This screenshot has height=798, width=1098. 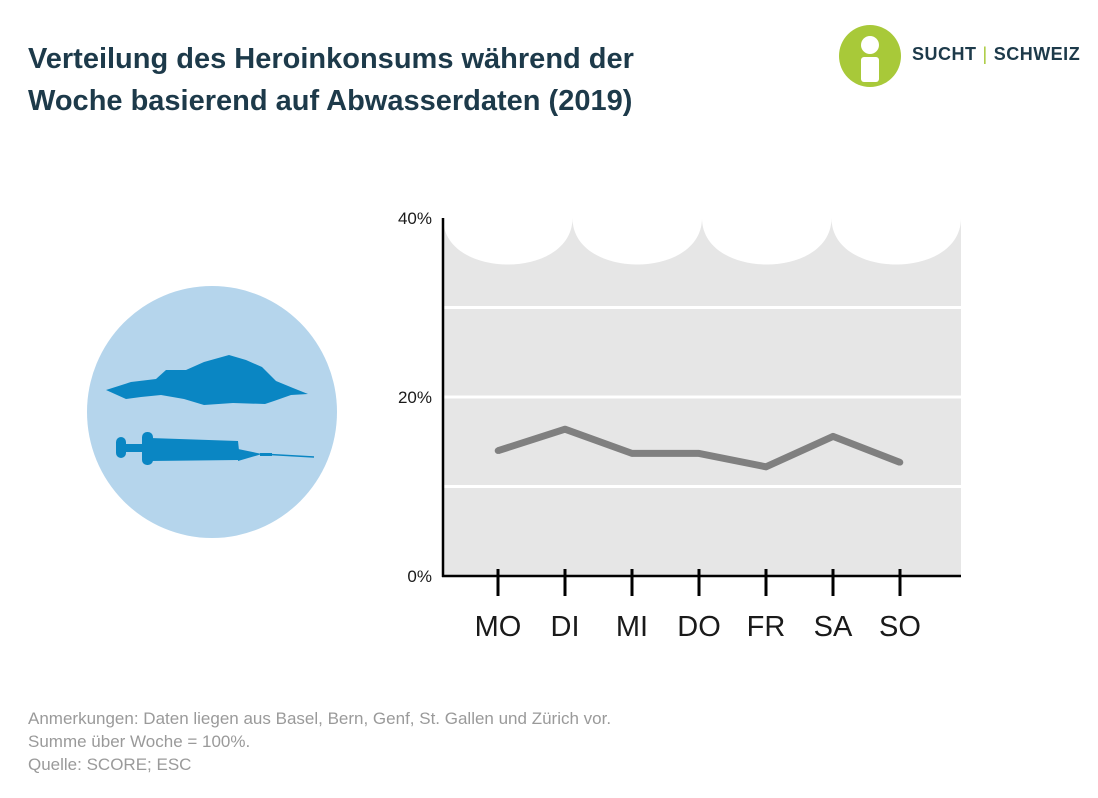 What do you see at coordinates (331, 59) in the screenshot?
I see `chart-title-line-1: Verteilung des Heroinkonsums während der` at bounding box center [331, 59].